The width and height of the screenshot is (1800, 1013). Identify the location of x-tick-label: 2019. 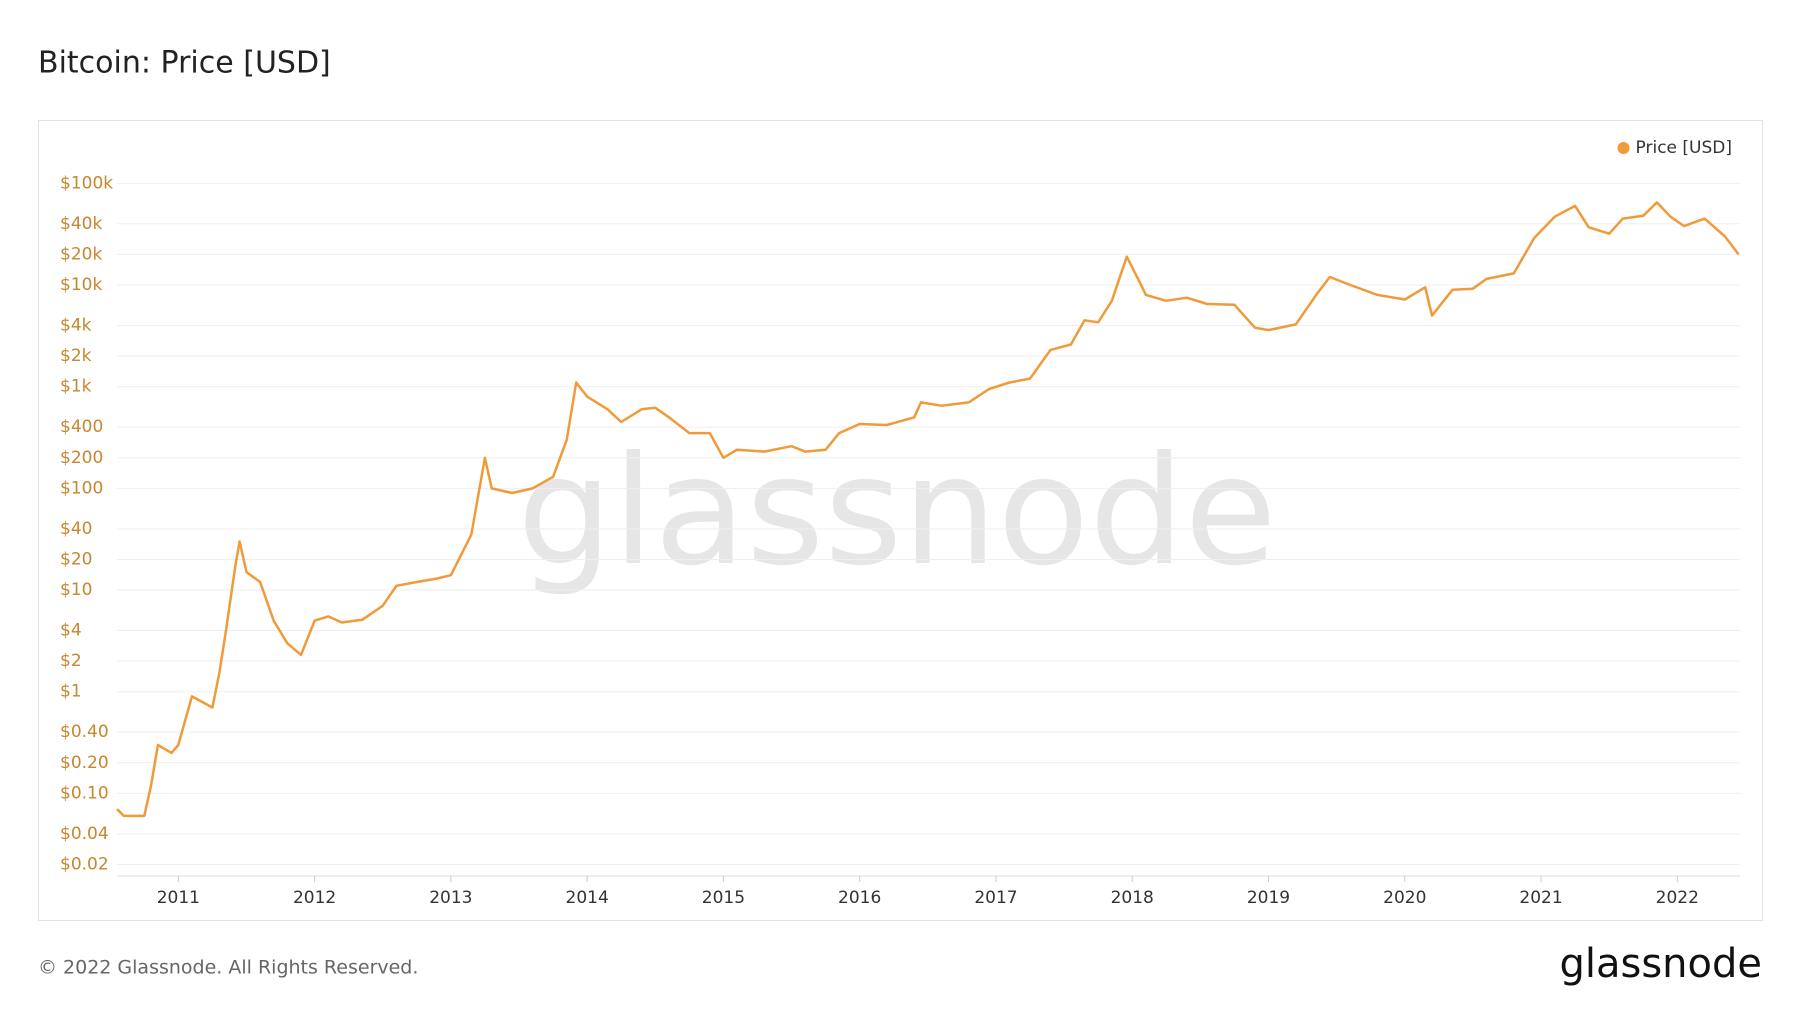
(1268, 898).